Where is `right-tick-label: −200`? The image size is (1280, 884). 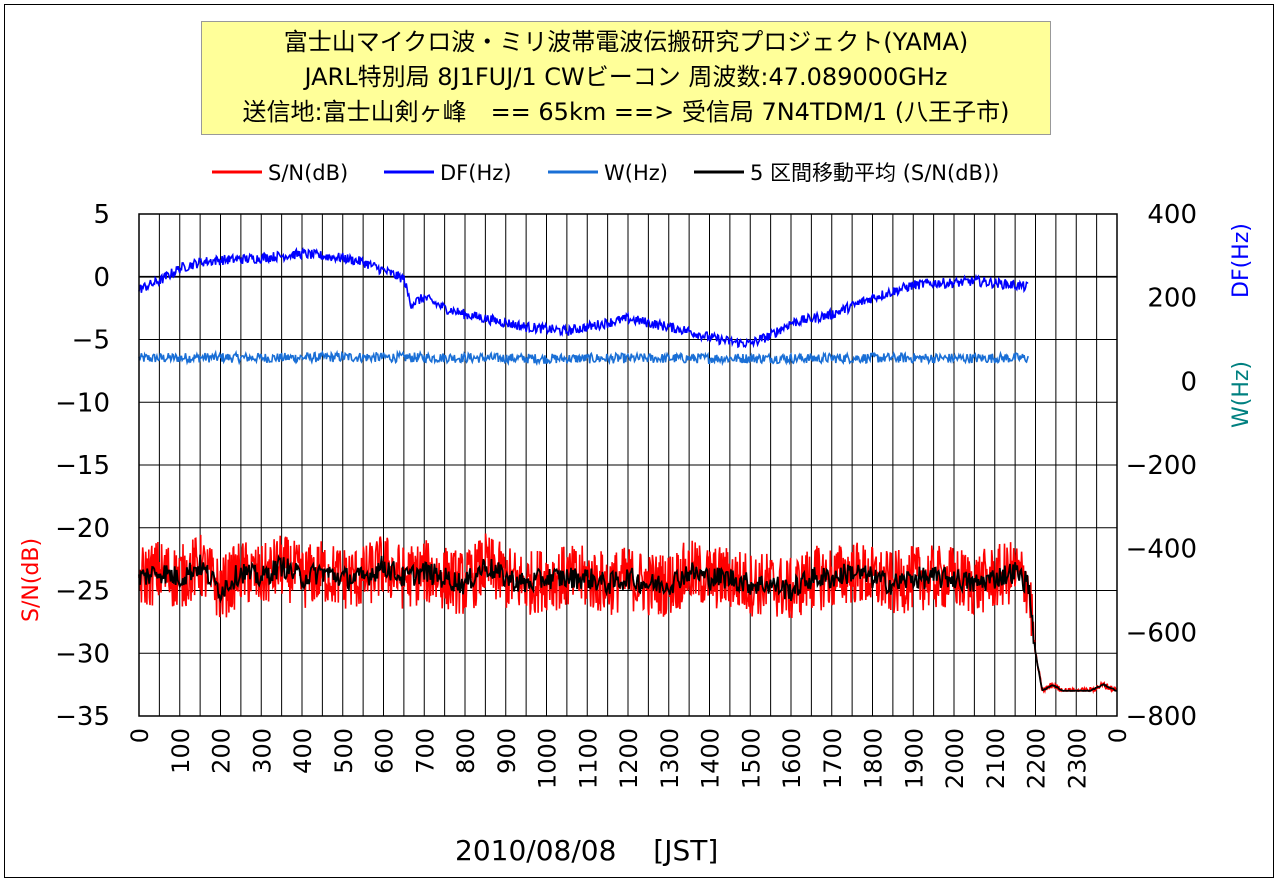
right-tick-label: −200 is located at coordinates (1161, 466).